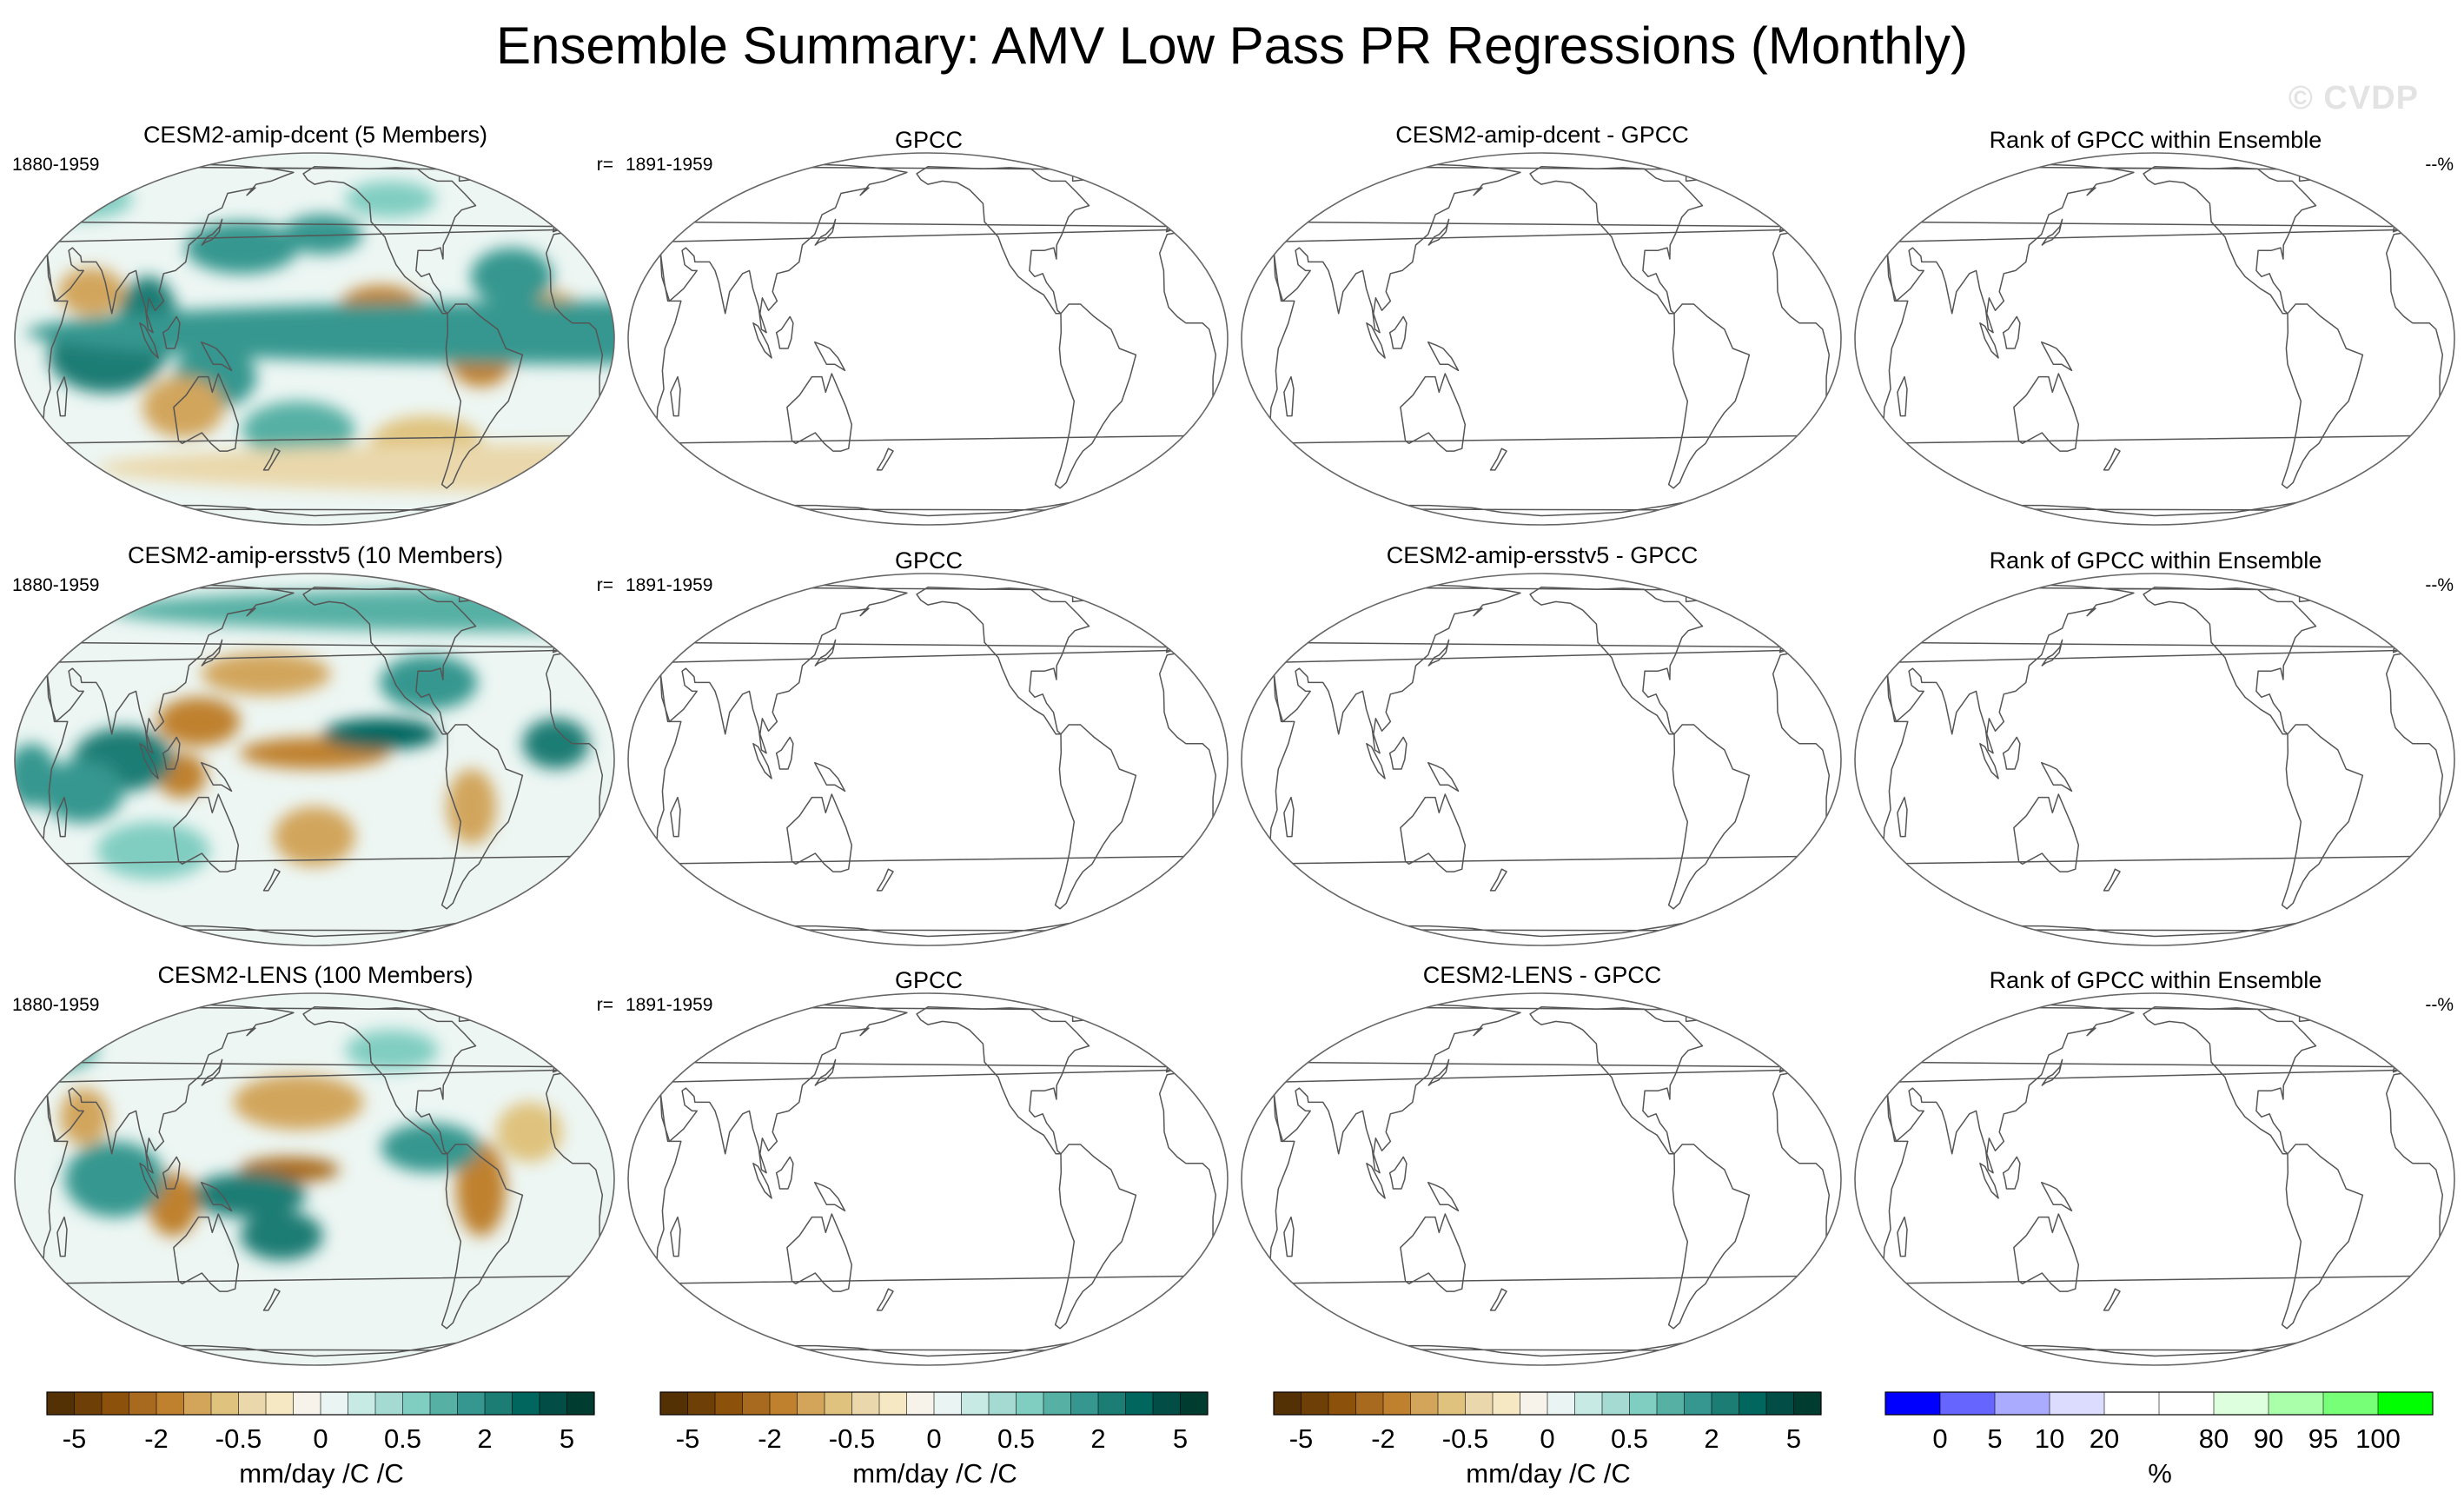 The image size is (2464, 1499). Describe the element at coordinates (604, 585) in the screenshot. I see `correlation-label: r=` at that location.